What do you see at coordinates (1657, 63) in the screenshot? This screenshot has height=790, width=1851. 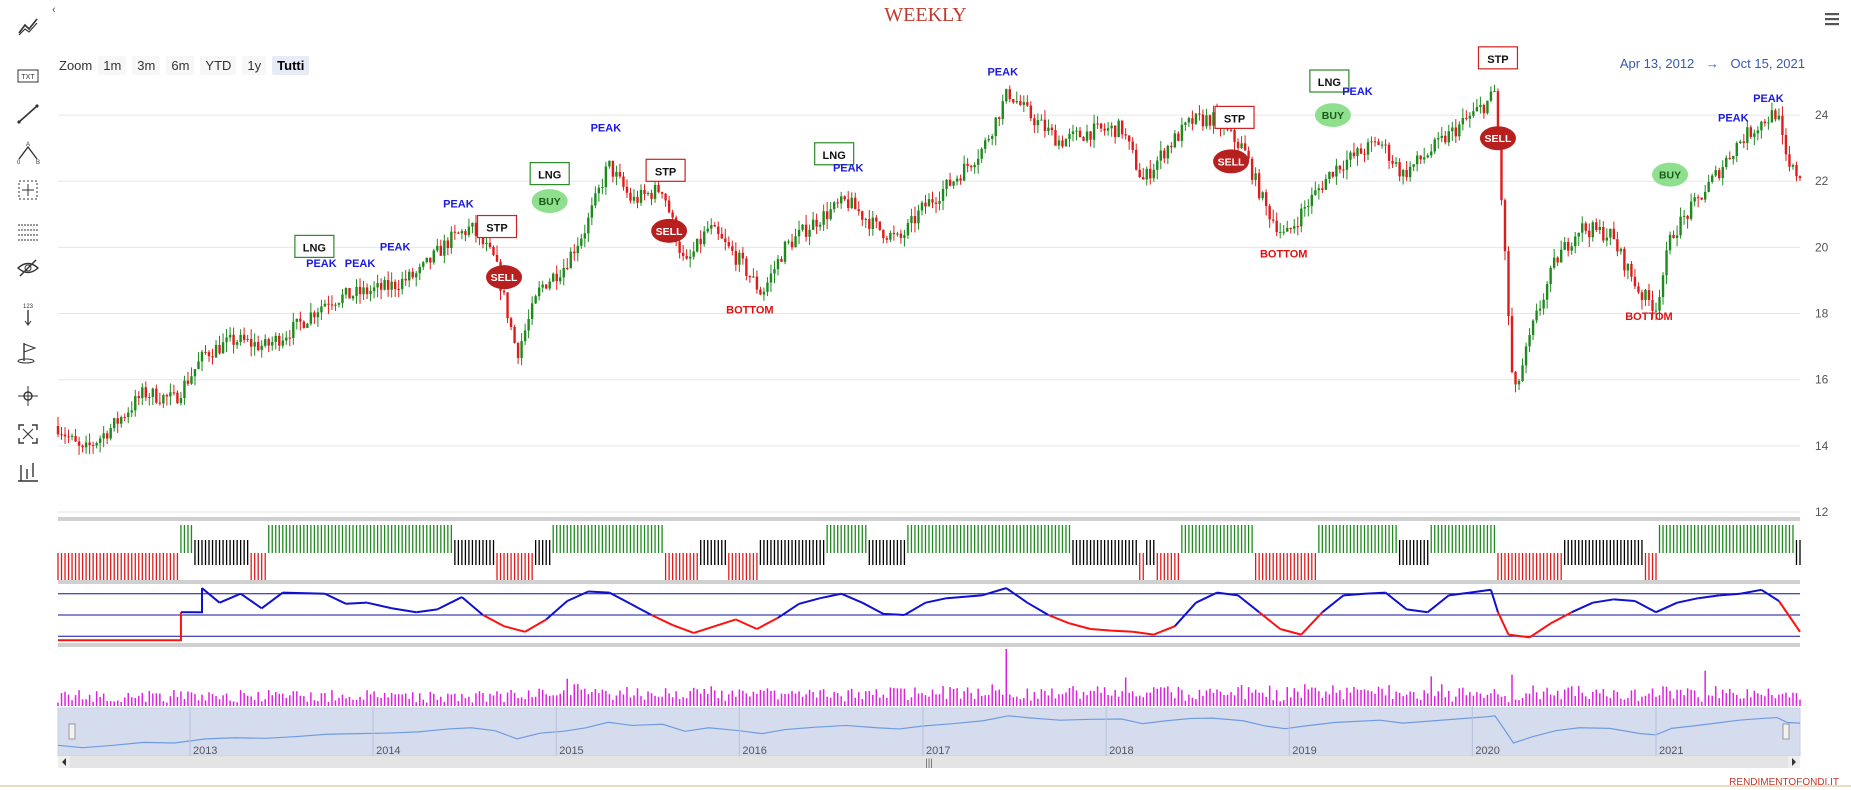 I see `date-from-input: Apr 13, 2012` at bounding box center [1657, 63].